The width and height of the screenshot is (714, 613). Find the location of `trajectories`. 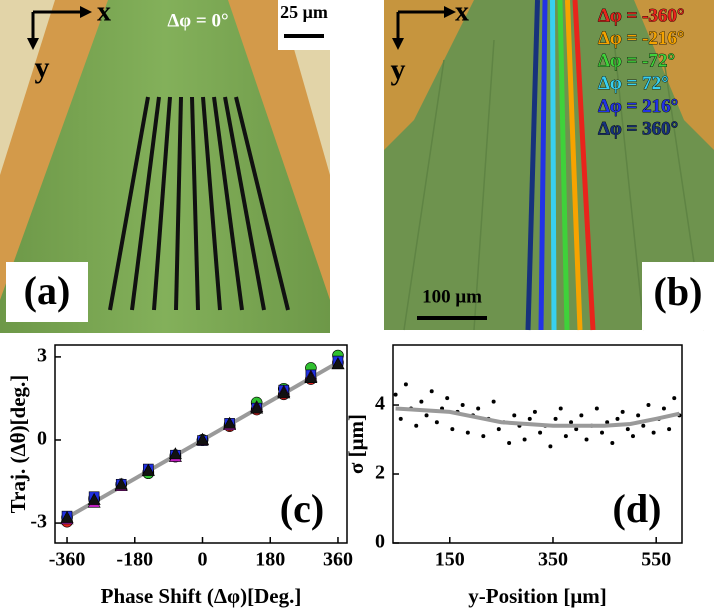

trajectories is located at coordinates (199, 203).